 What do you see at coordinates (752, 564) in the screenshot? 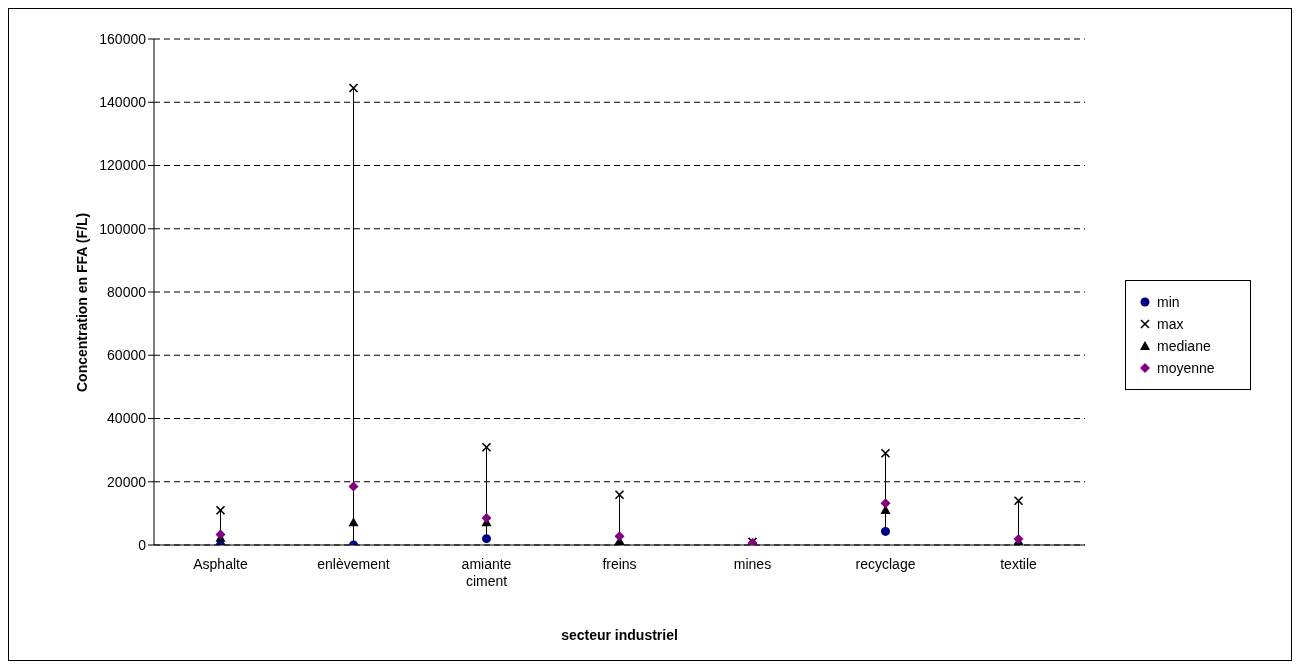
I see `x-tick-label: mines` at bounding box center [752, 564].